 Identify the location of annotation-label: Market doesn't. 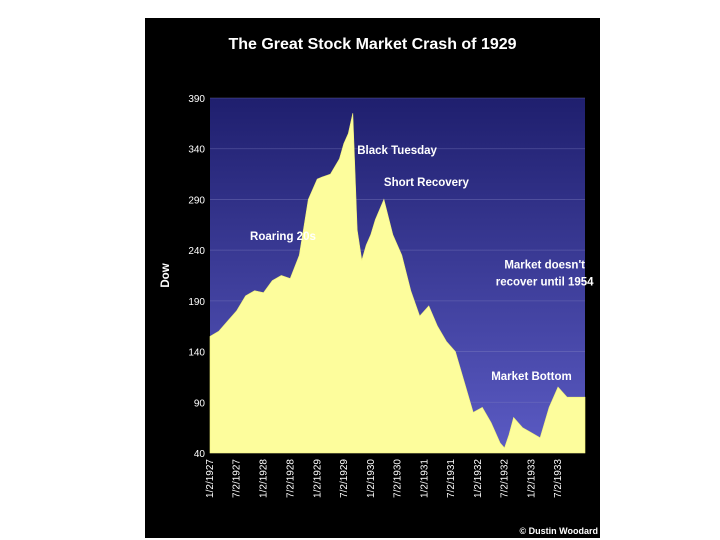
(544, 265).